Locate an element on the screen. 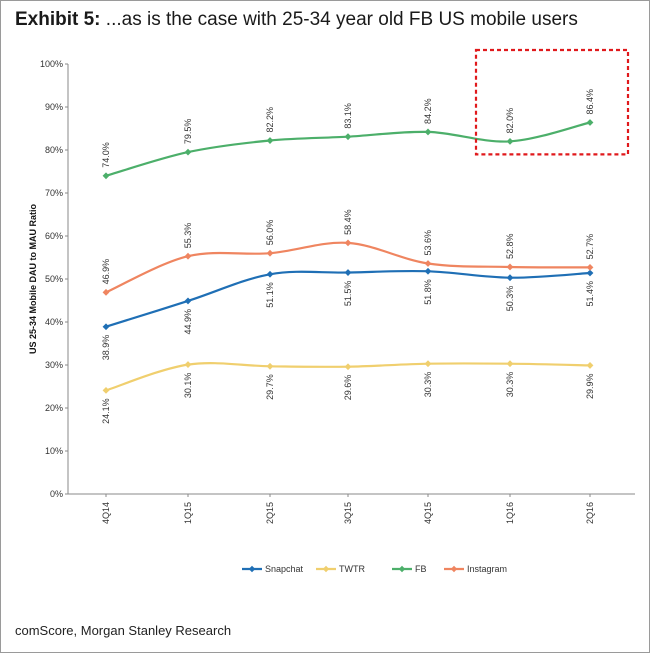  data-label-instagram: 56.0% is located at coordinates (270, 233).